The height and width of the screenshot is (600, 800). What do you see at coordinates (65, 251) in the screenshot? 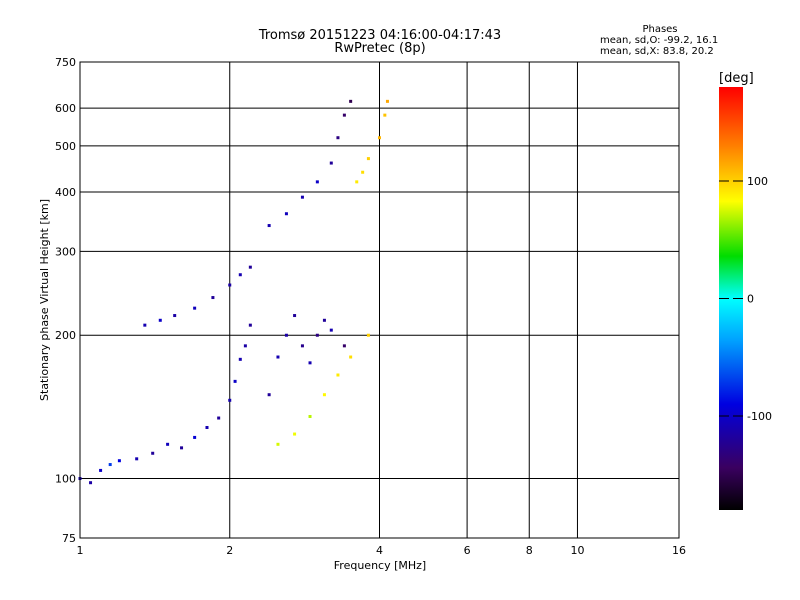
I see `y-tick-label-300: 300` at bounding box center [65, 251].